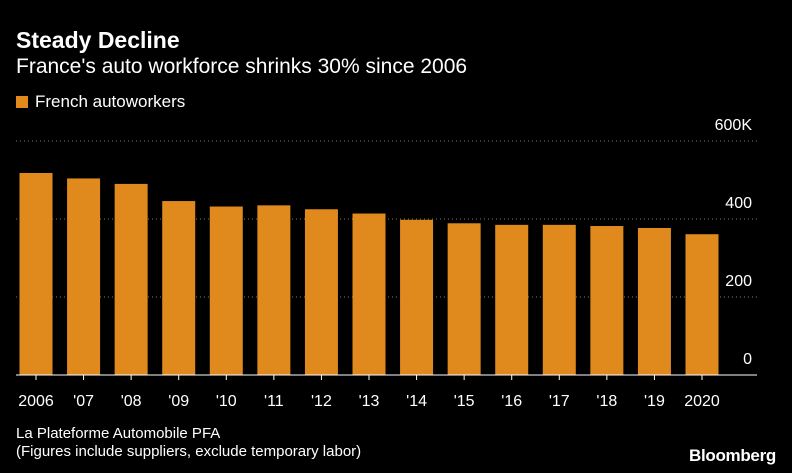 This screenshot has height=473, width=792. Describe the element at coordinates (732, 455) in the screenshot. I see `bloomberg-logo: Bloomberg` at that location.